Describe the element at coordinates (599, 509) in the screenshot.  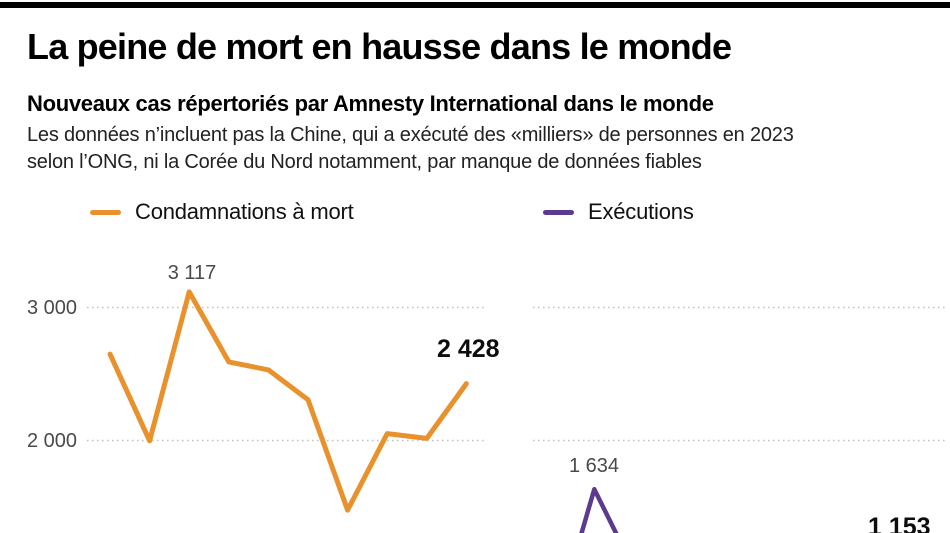
I see `executions-line` at that location.